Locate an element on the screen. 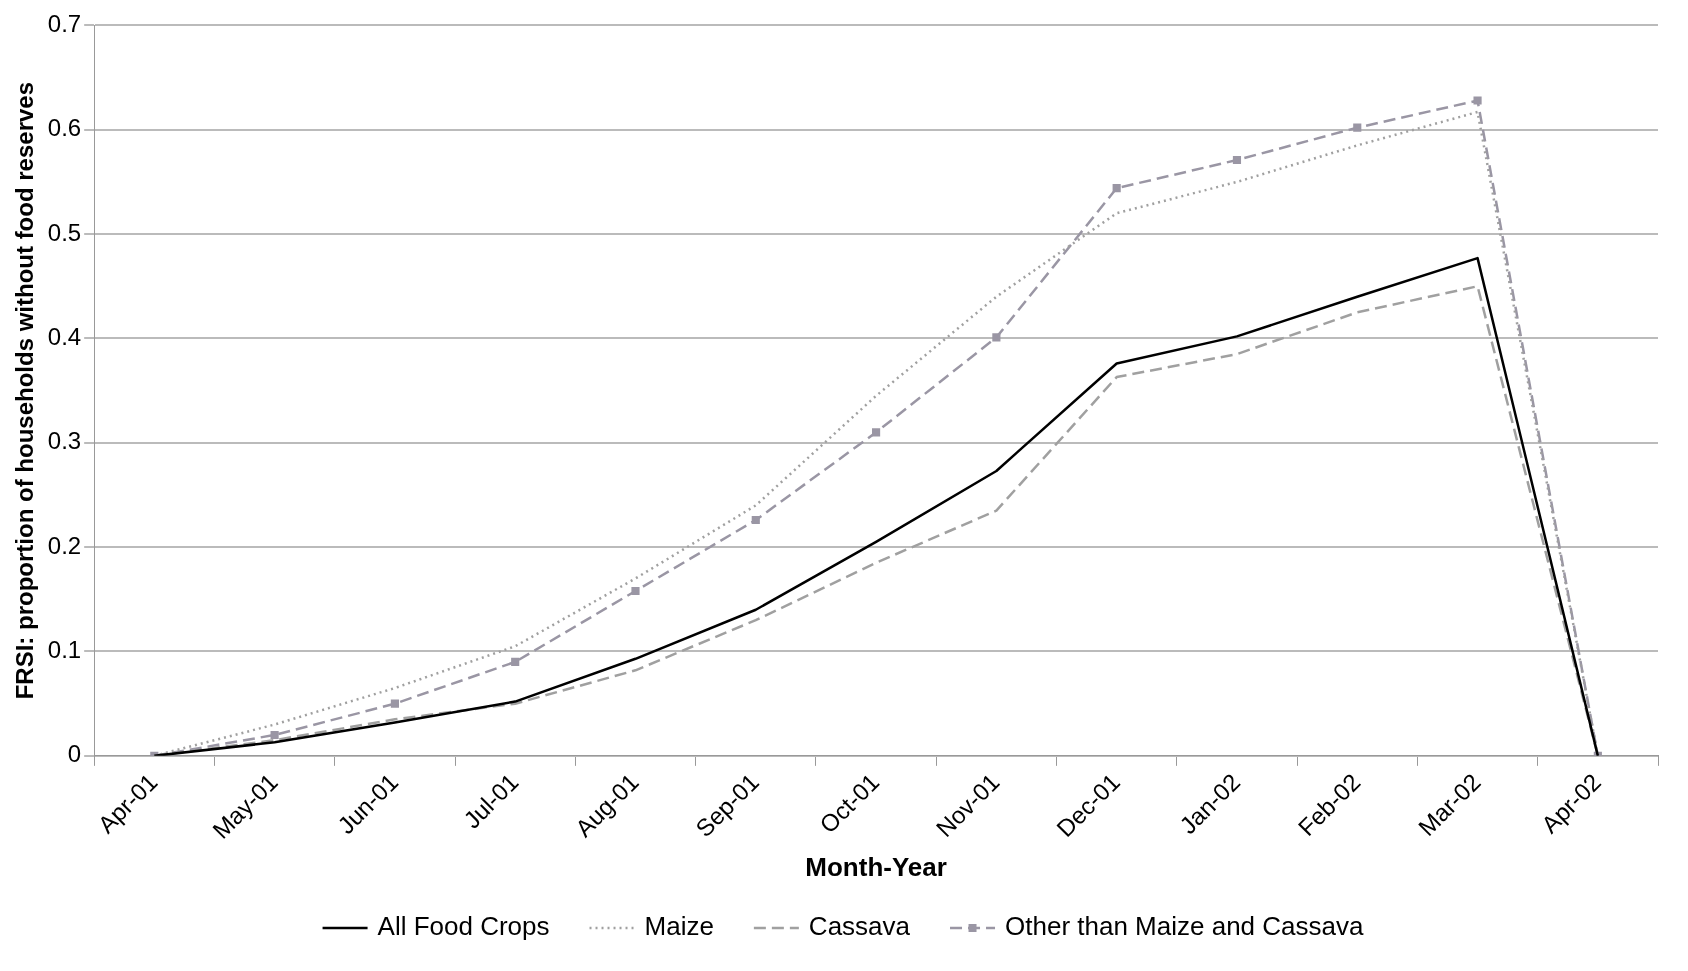  legend-label: Cassava is located at coordinates (859, 926).